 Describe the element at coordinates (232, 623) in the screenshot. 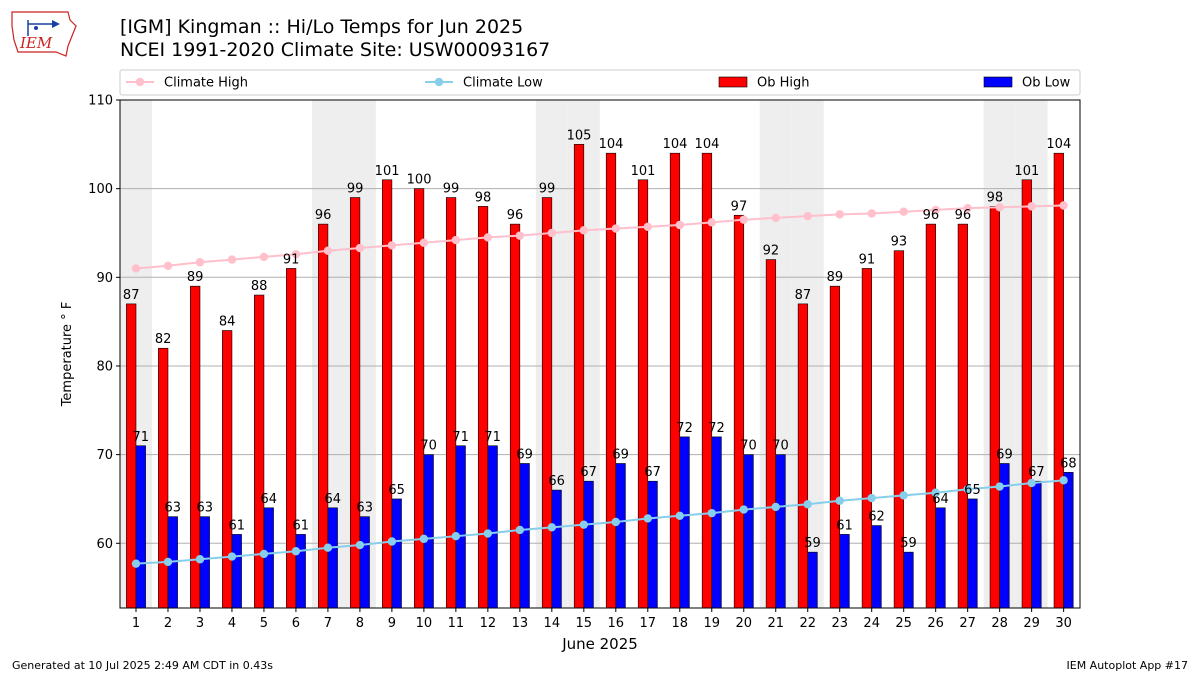

I see `x-tick-label: 4` at that location.